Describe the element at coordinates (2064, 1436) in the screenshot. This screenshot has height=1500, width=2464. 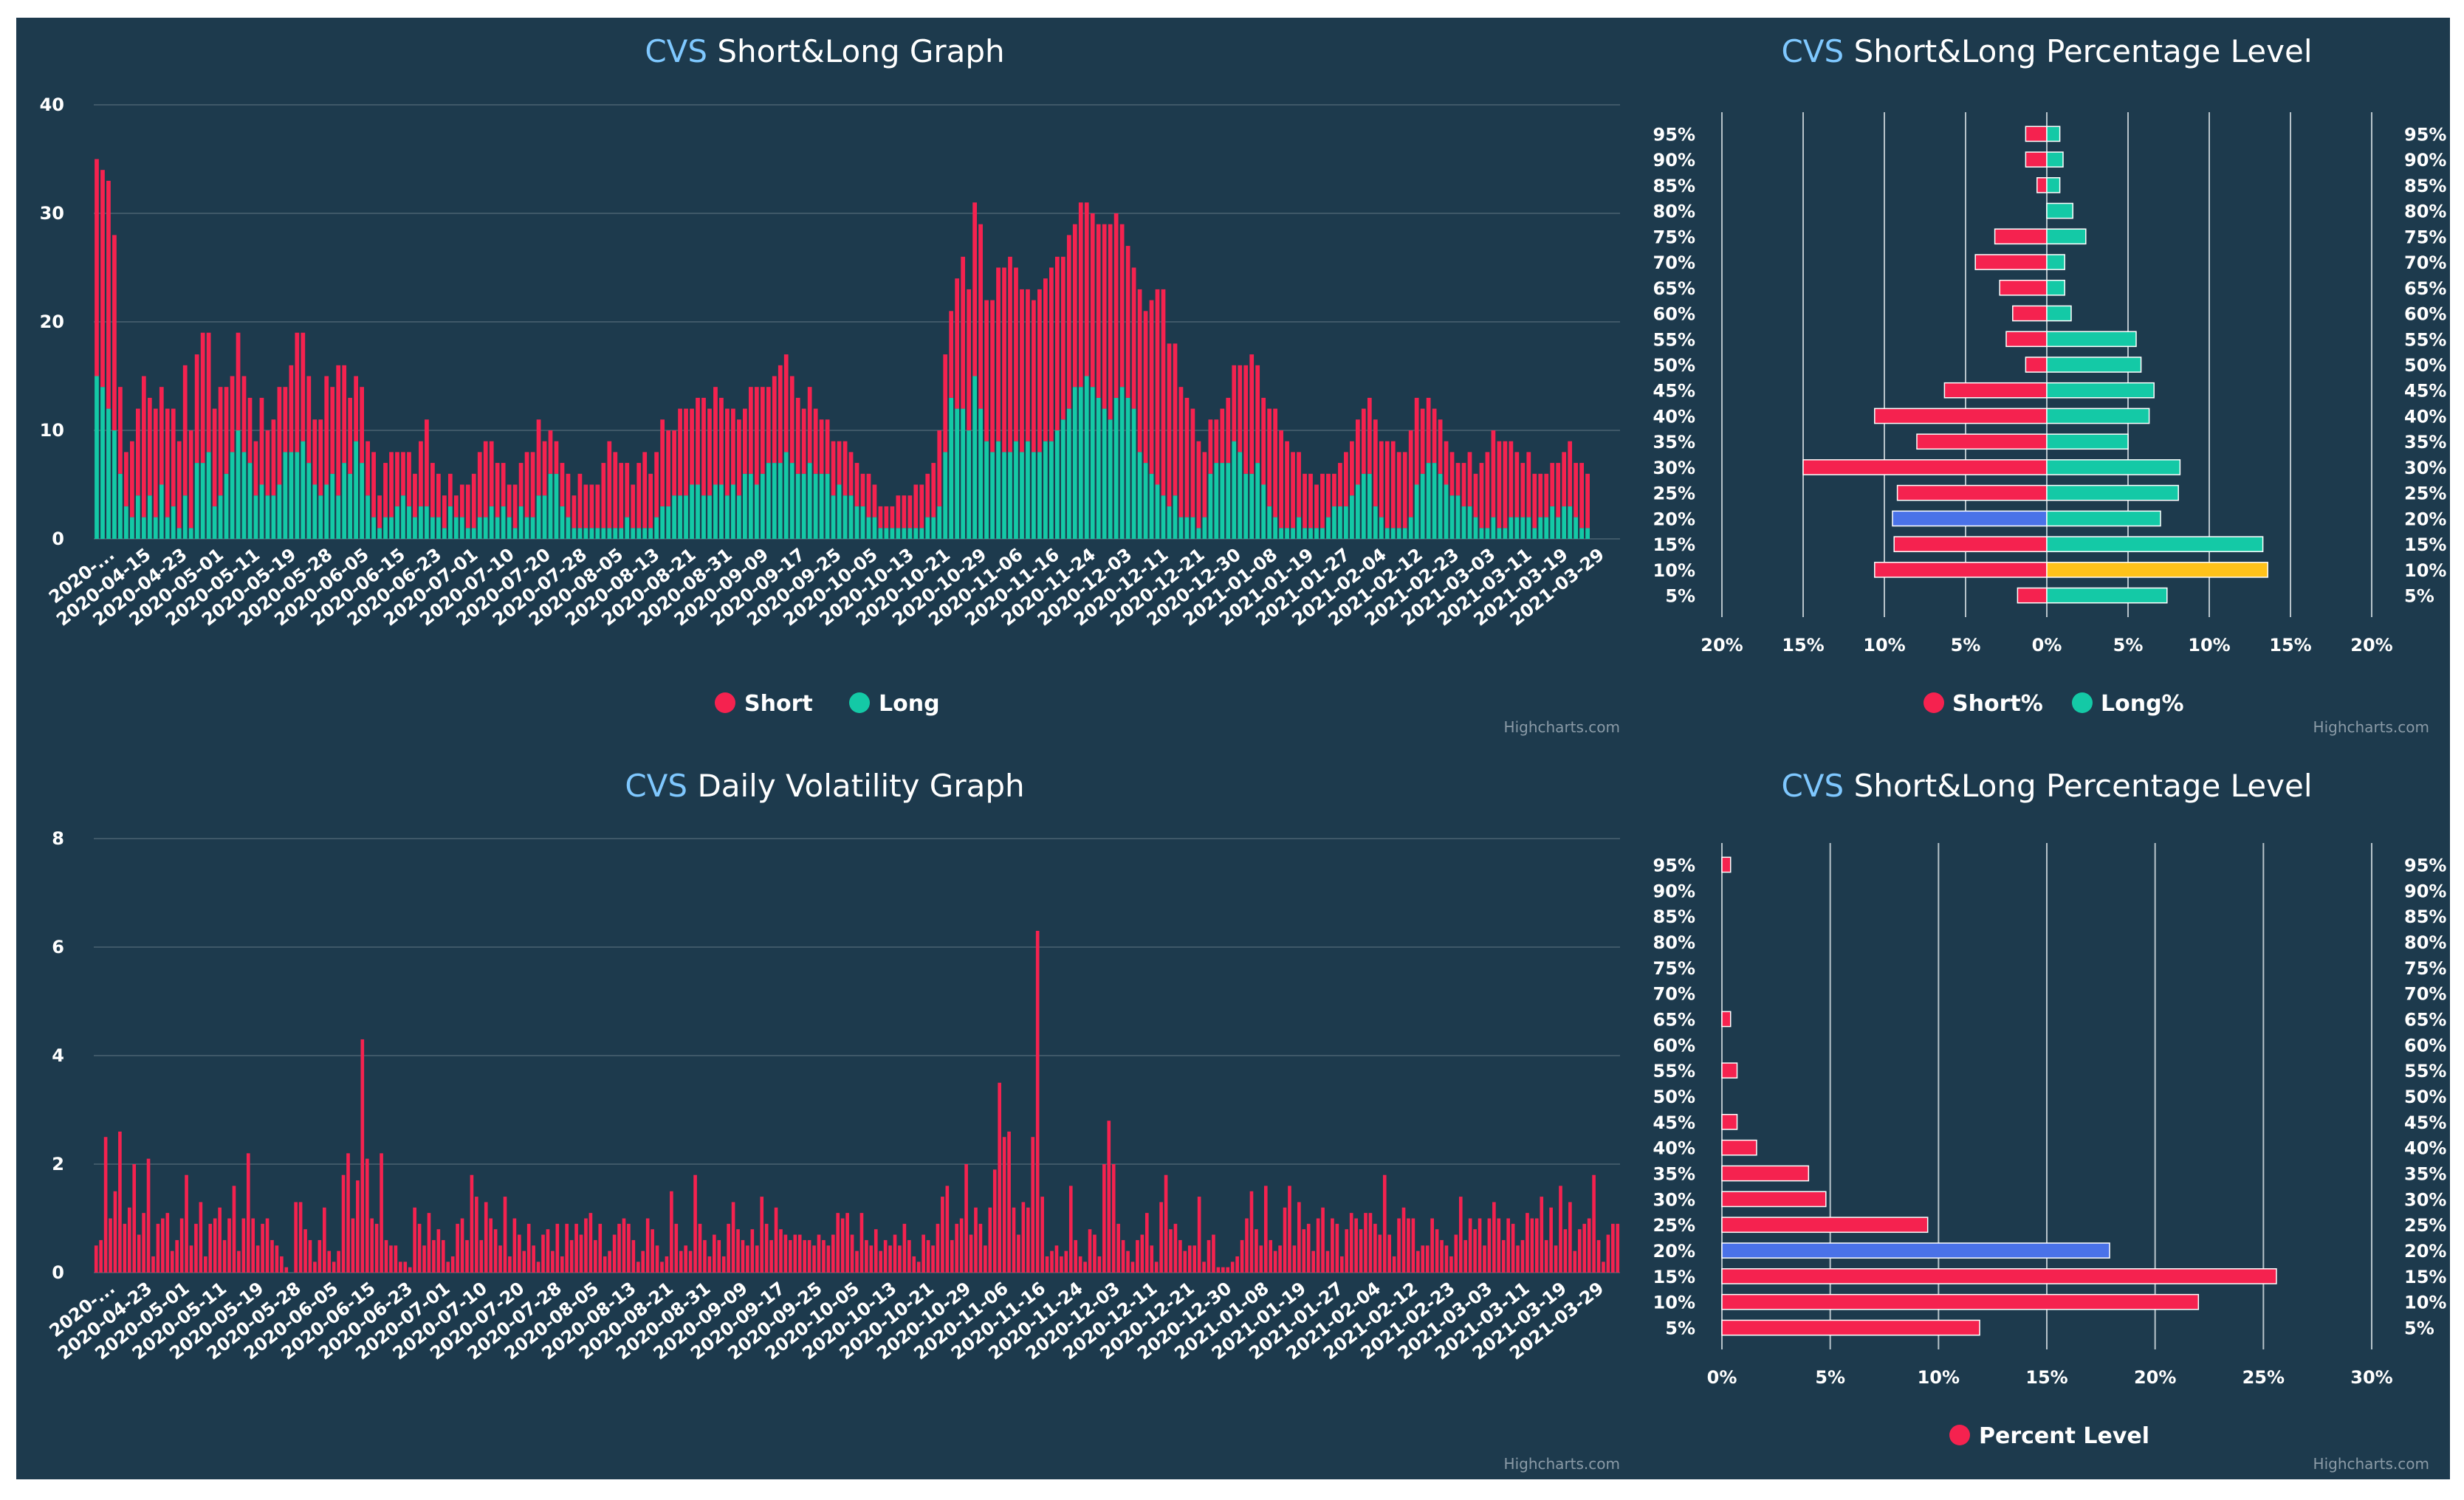
I see `legend-percent-level-label: Percent Level` at that location.